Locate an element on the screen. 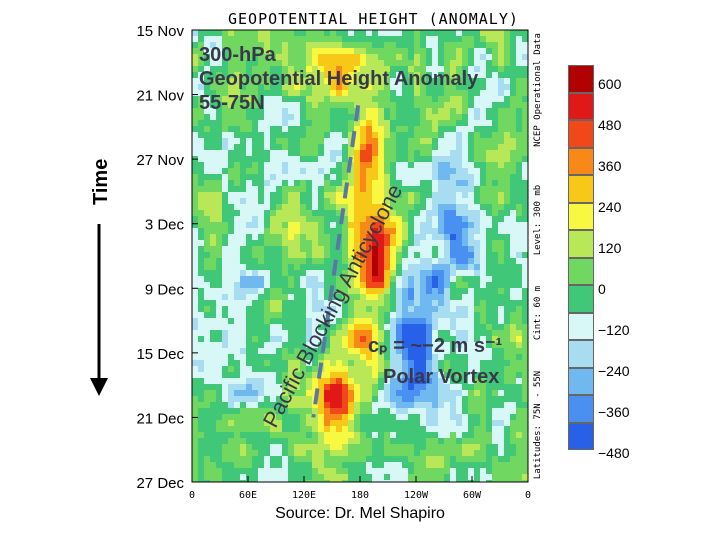 Image resolution: width=720 pixels, height=540 pixels. colorbar-label: 120 is located at coordinates (610, 248).